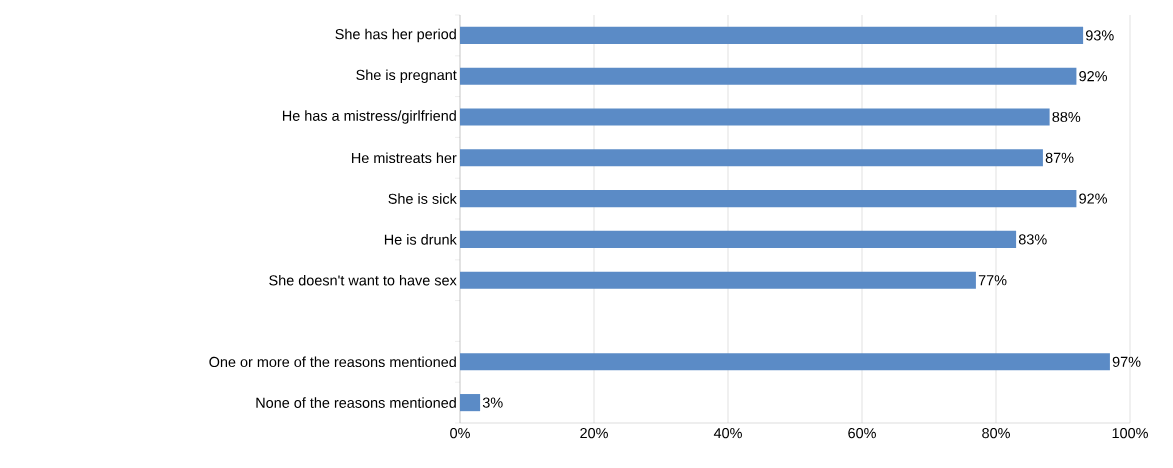  Describe the element at coordinates (460, 433) in the screenshot. I see `x-tick-label: 0%` at that location.